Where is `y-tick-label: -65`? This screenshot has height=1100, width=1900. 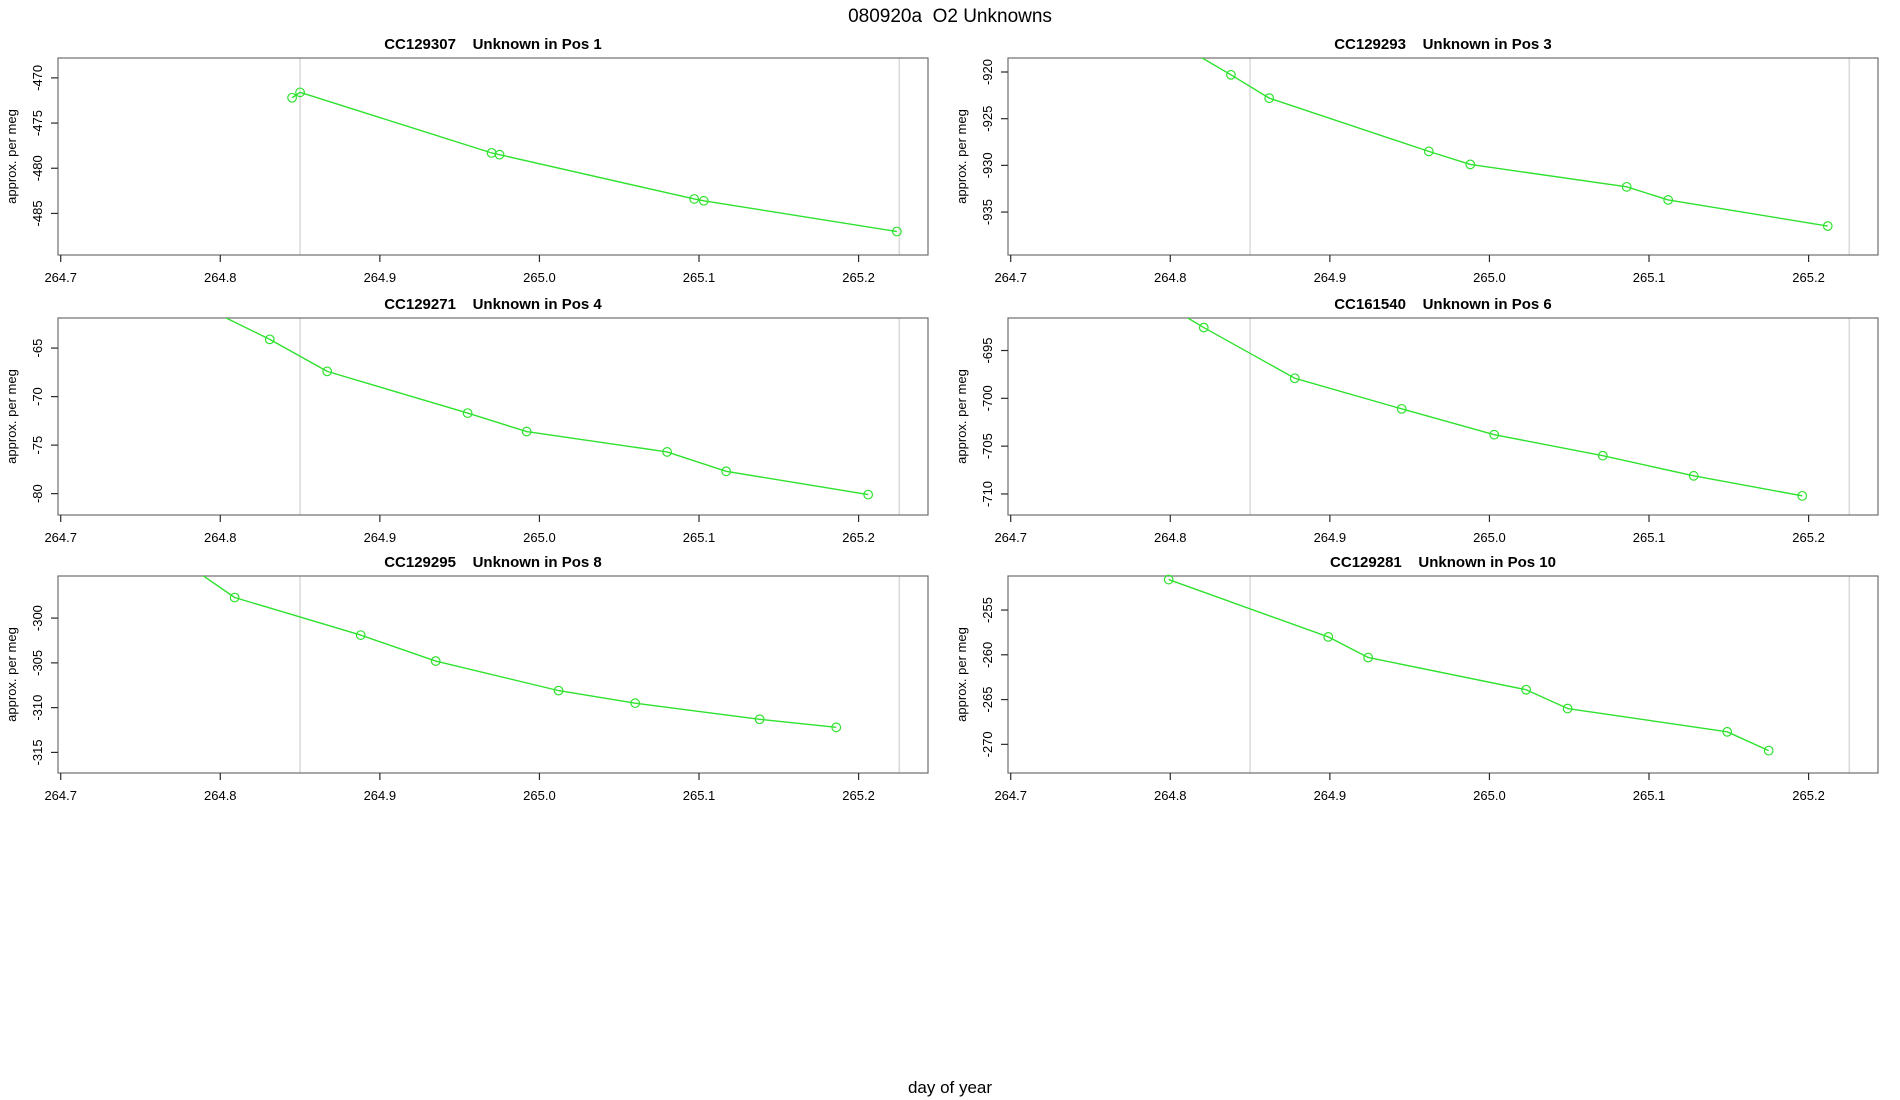 y-tick-label: -65 is located at coordinates (37, 348).